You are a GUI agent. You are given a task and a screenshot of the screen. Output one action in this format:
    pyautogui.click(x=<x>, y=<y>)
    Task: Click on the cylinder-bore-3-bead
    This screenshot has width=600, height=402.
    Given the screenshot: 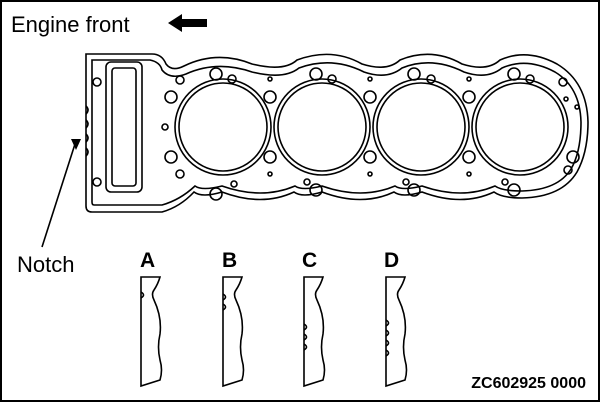 What is the action you would take?
    pyautogui.click(x=421, y=127)
    